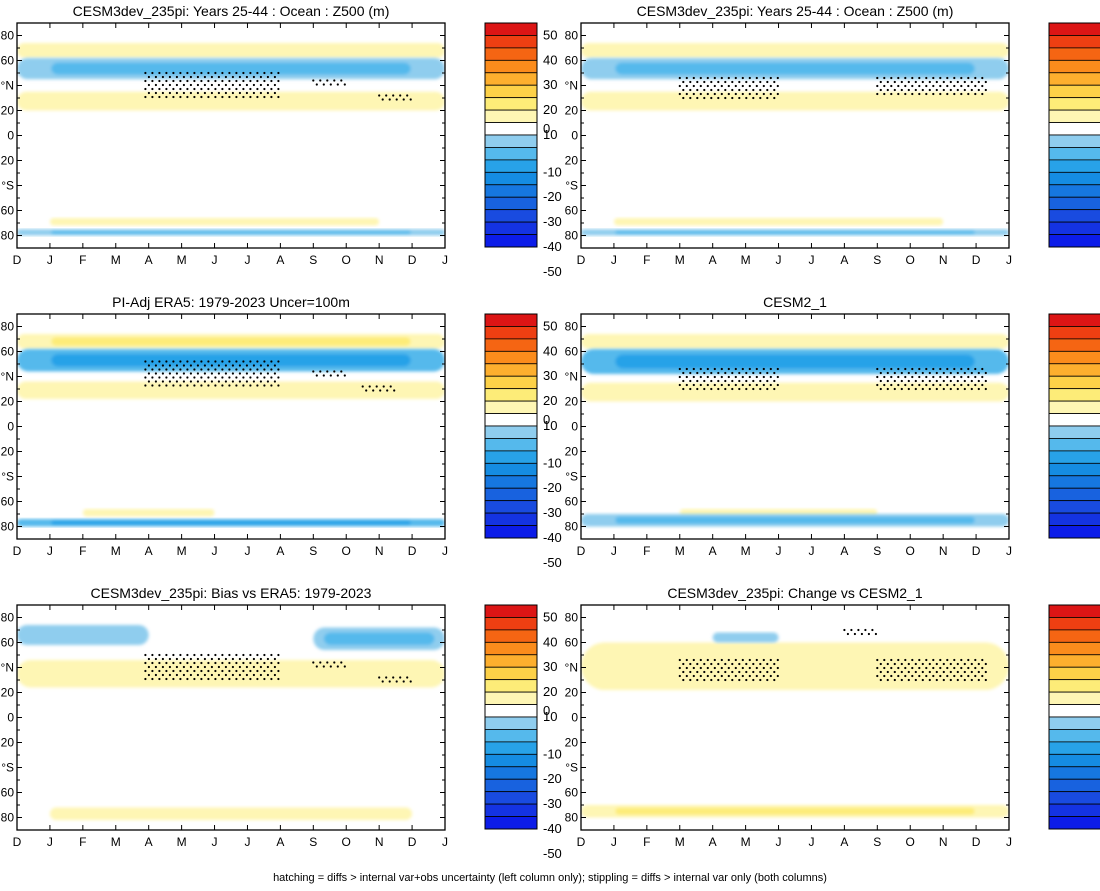 The width and height of the screenshot is (1100, 891). What do you see at coordinates (572, 111) in the screenshot?
I see `y-tick-label: 20` at bounding box center [572, 111].